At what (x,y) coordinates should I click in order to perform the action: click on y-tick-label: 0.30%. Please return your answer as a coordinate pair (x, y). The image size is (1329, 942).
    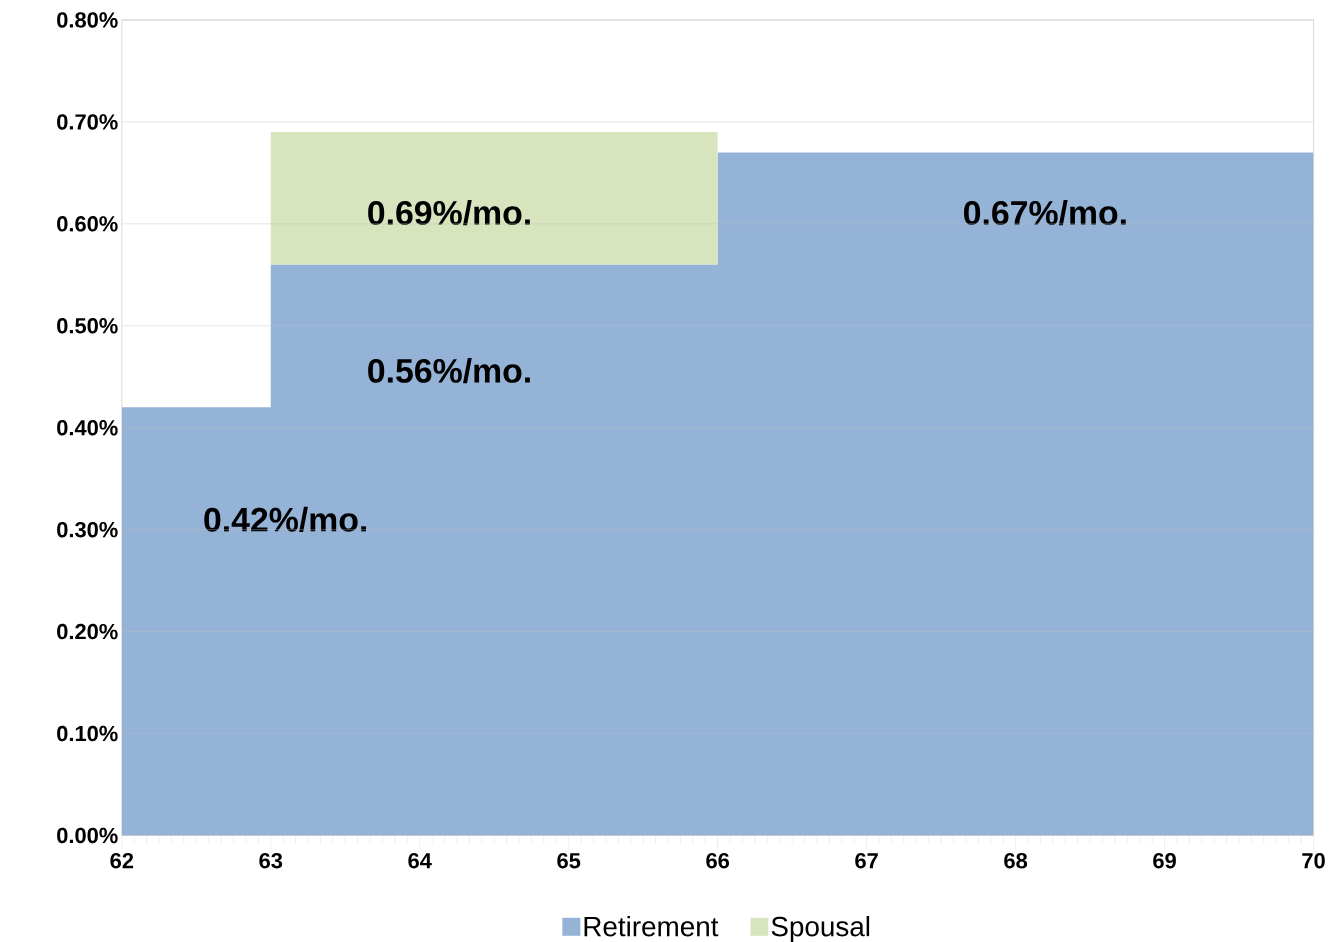
    Looking at the image, I should click on (87, 529).